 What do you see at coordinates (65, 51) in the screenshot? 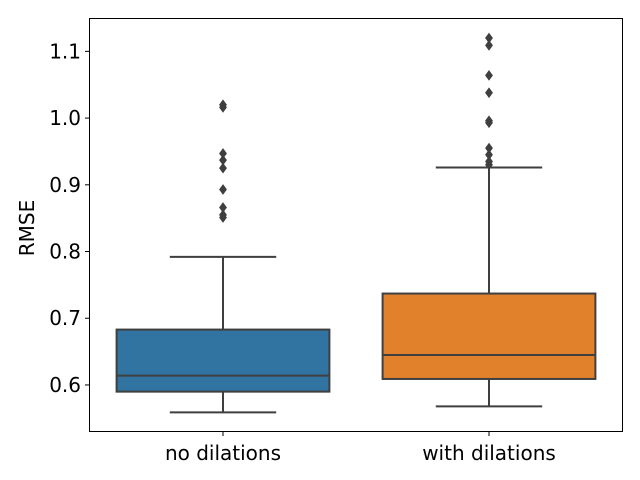
I see `y-tick-label: 1.1` at bounding box center [65, 51].